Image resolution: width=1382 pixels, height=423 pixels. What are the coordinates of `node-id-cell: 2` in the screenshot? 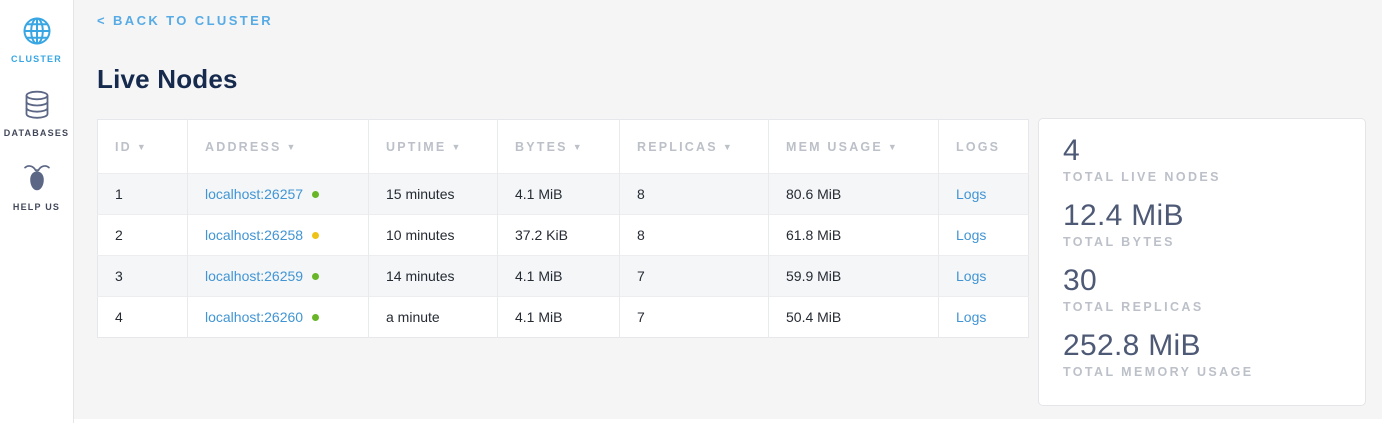 It's located at (142, 235).